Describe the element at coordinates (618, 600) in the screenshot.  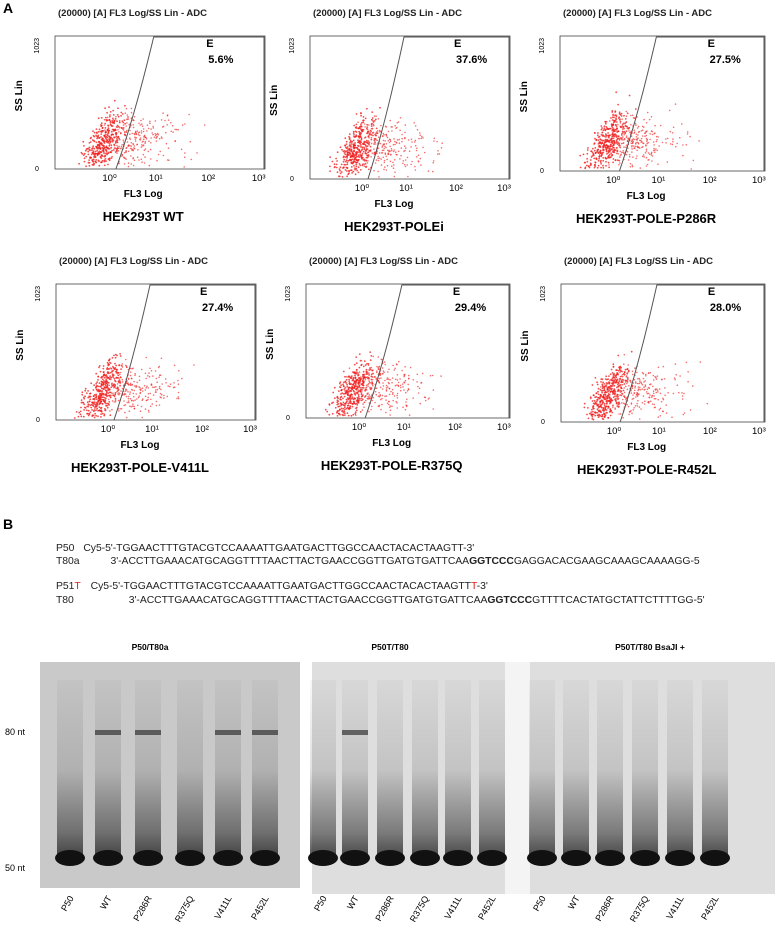
I see `seq: GTTTTCACTATGCTATTCTTTTGG-5'` at that location.